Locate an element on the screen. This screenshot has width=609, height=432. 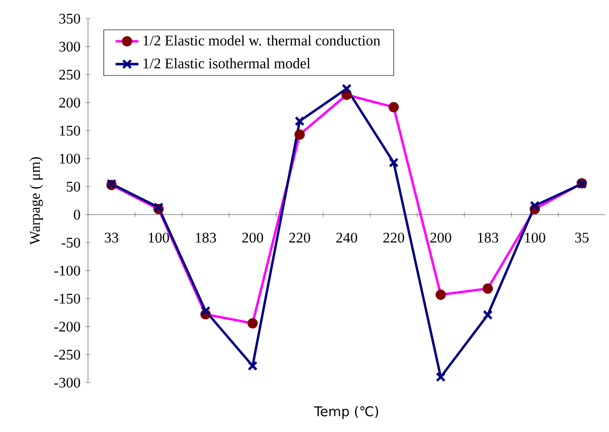
y-tick-label: -100 is located at coordinates (67, 271).